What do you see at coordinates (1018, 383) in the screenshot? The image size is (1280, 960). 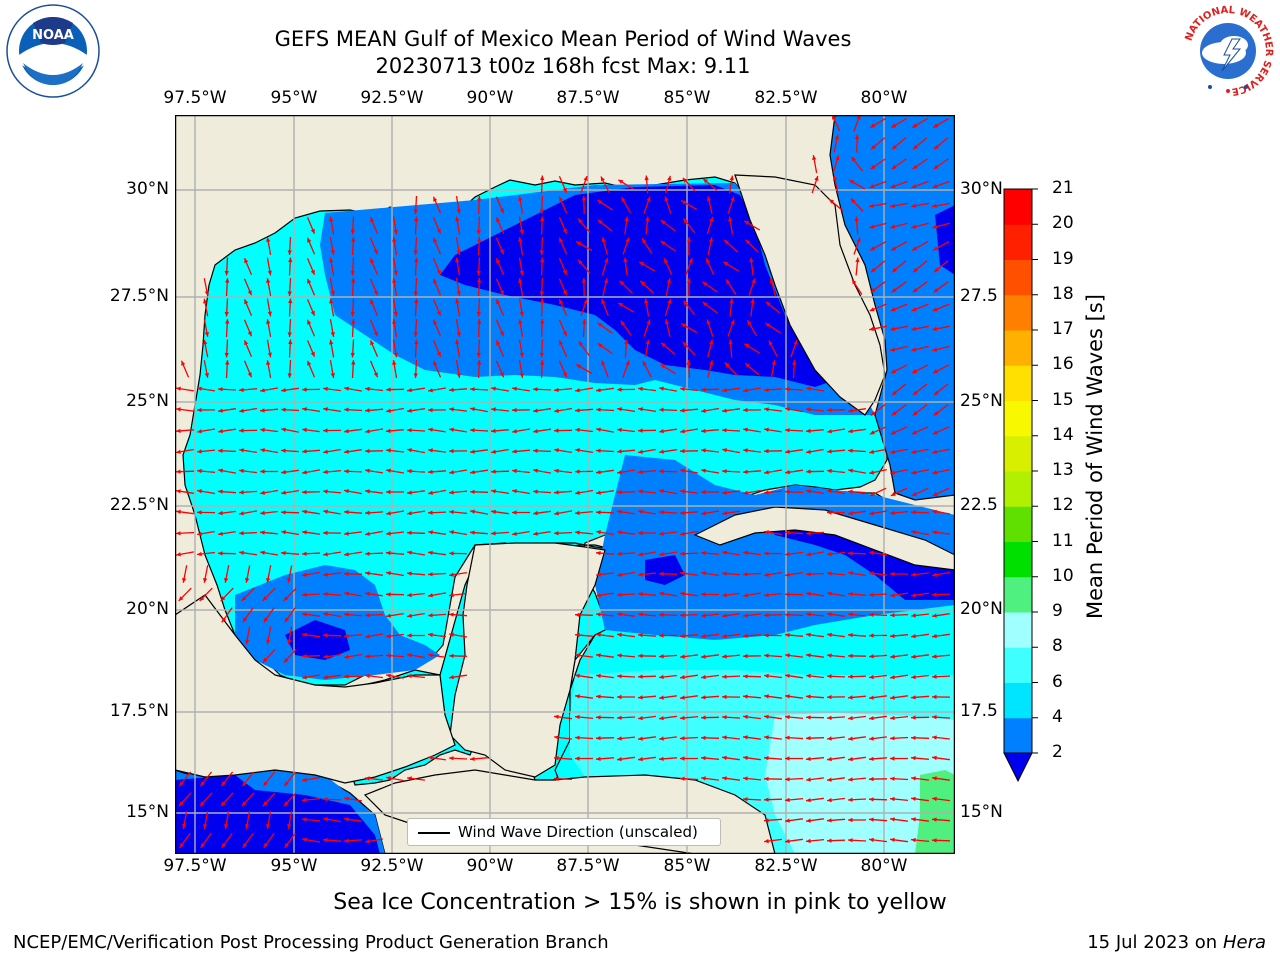 I see `colorbar-segment` at bounding box center [1018, 383].